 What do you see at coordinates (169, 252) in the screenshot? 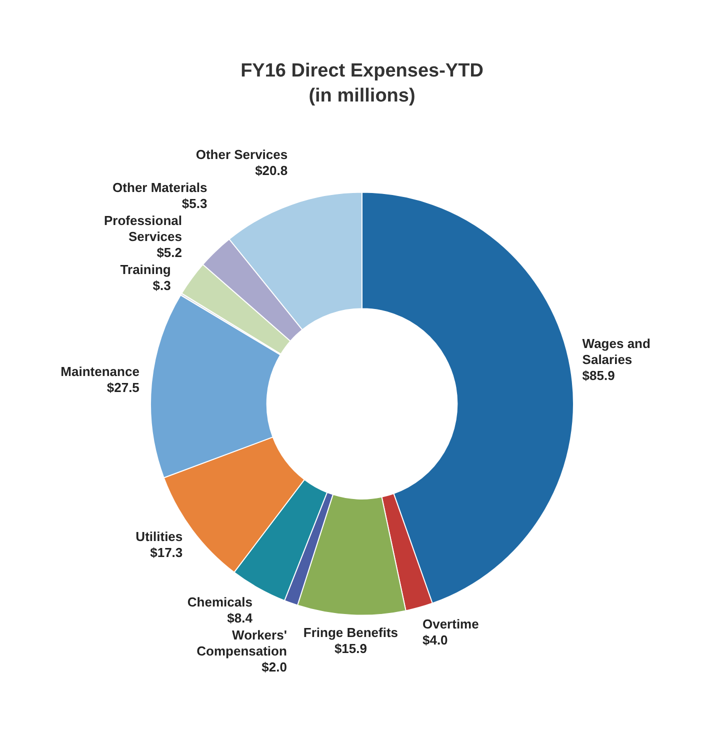
I see `data-label: $5.2` at bounding box center [169, 252].